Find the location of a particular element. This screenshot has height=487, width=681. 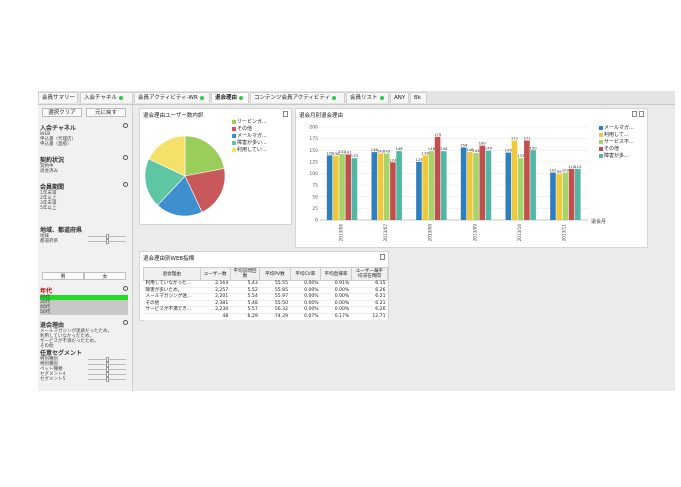

tab-content-activity: コンテンツ会員アクティビティ is located at coordinates (297, 97).